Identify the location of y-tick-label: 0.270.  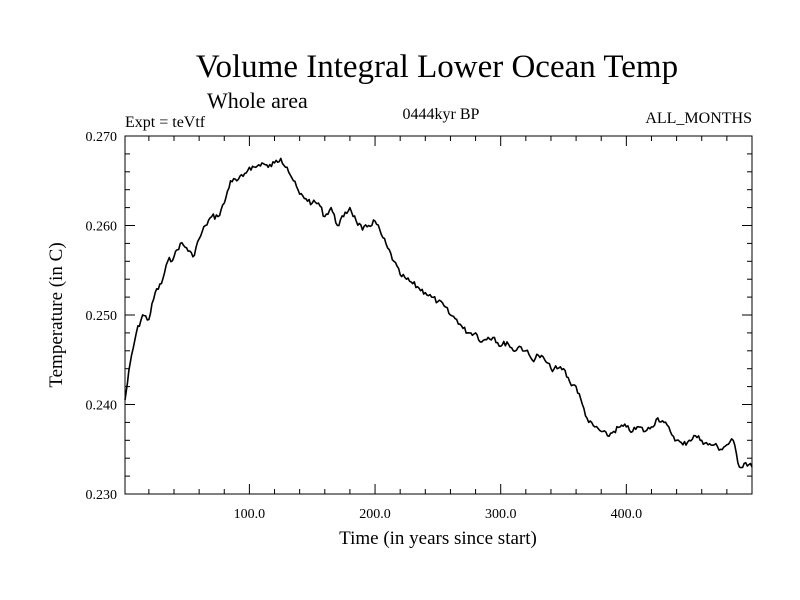
(102, 137).